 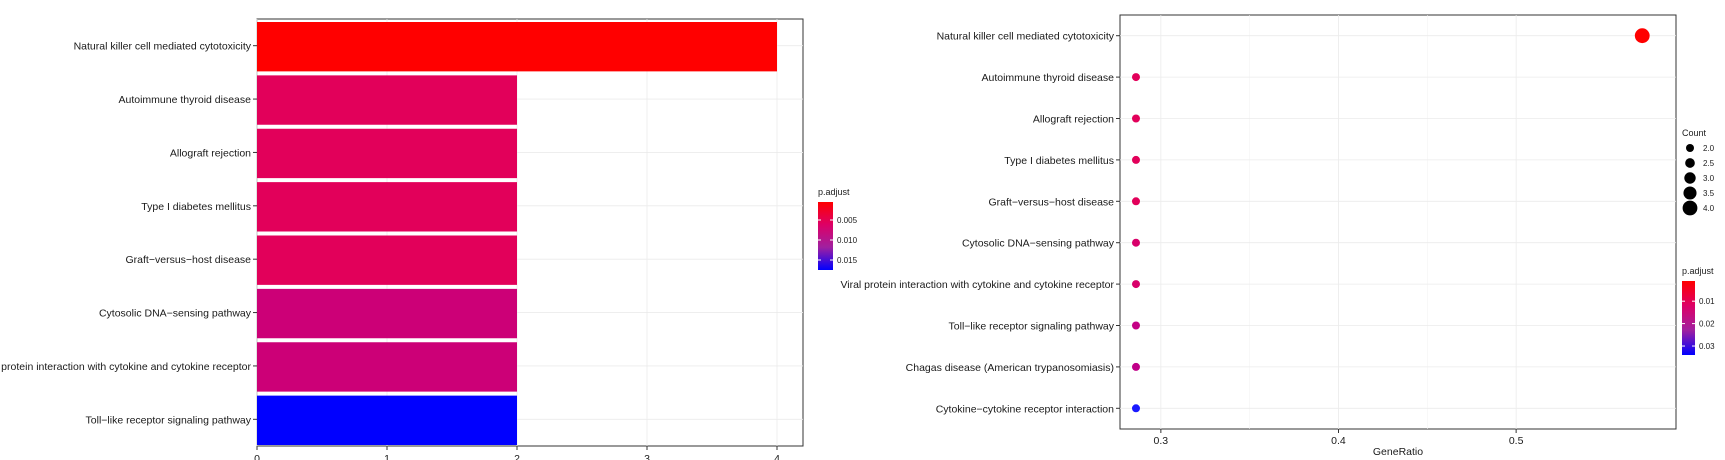 I want to click on x-tick-label: 0.4, so click(x=1338, y=441).